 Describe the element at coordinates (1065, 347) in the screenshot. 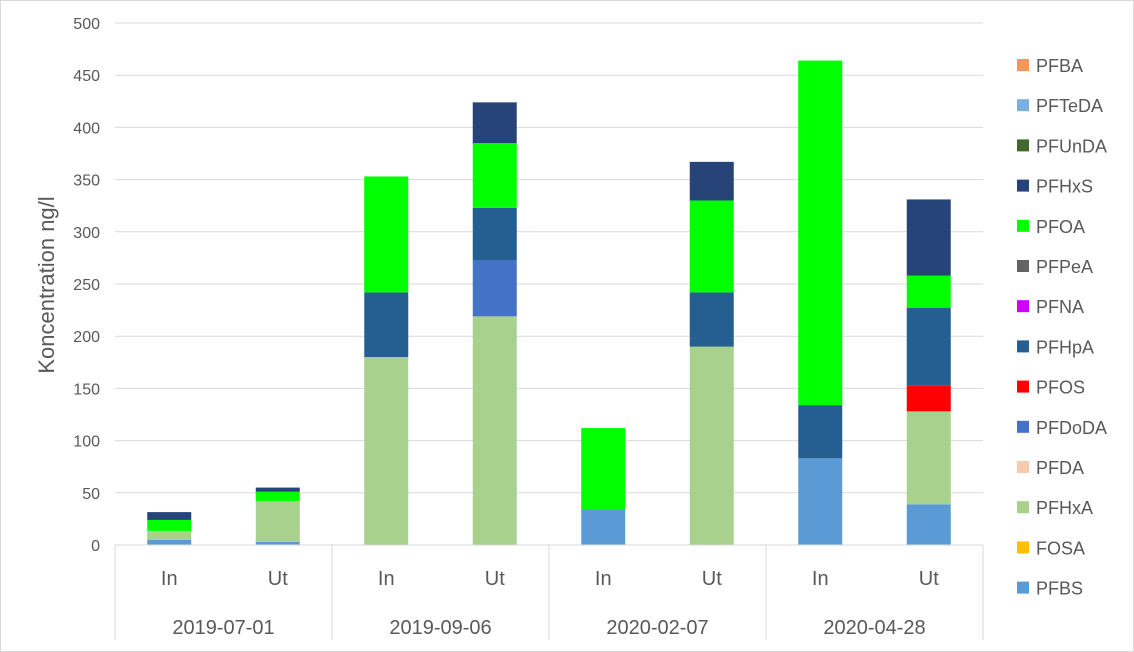

I see `legend-label: PFHpA` at that location.